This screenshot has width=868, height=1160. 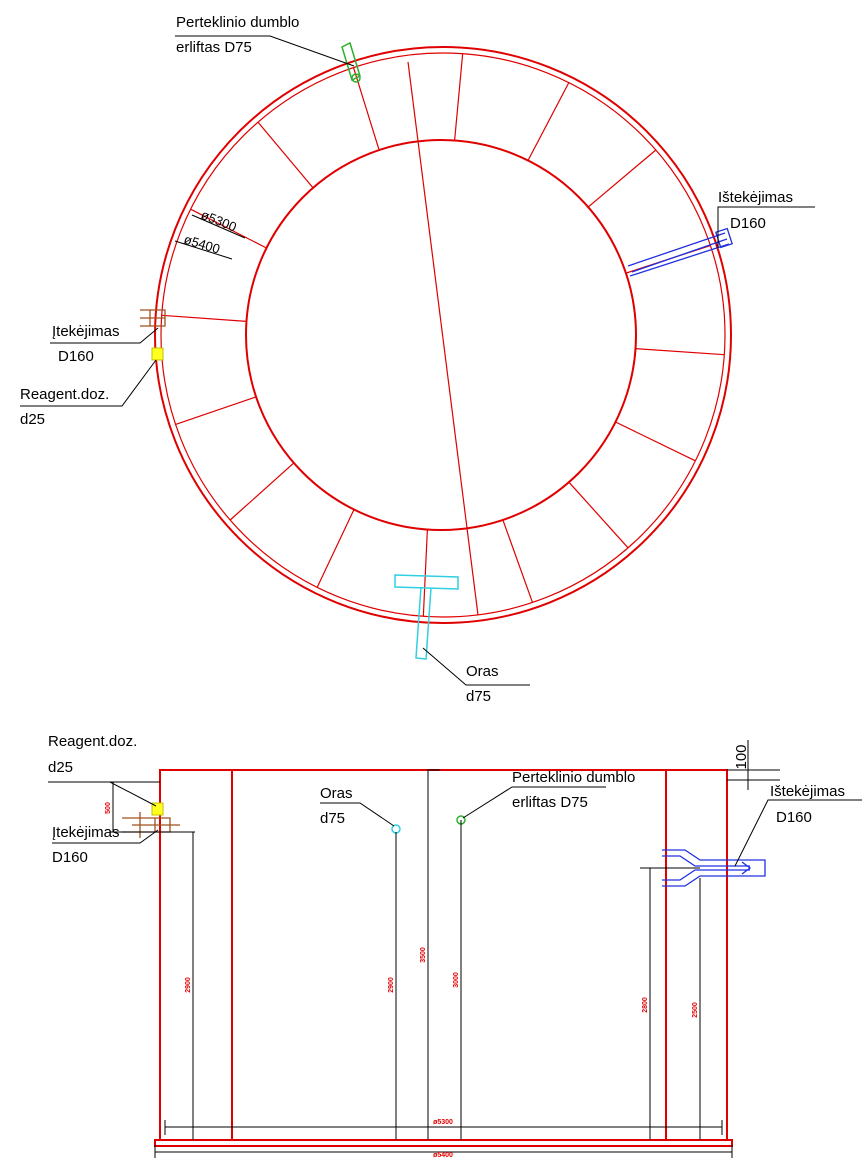 What do you see at coordinates (456, 980) in the screenshot?
I see `dim-text: 3000` at bounding box center [456, 980].